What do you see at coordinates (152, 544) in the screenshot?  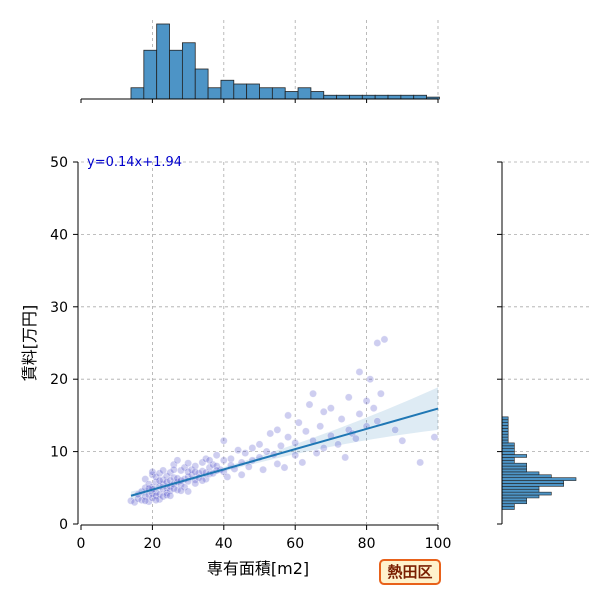 I see `x-tick-label: 20` at bounding box center [152, 544].